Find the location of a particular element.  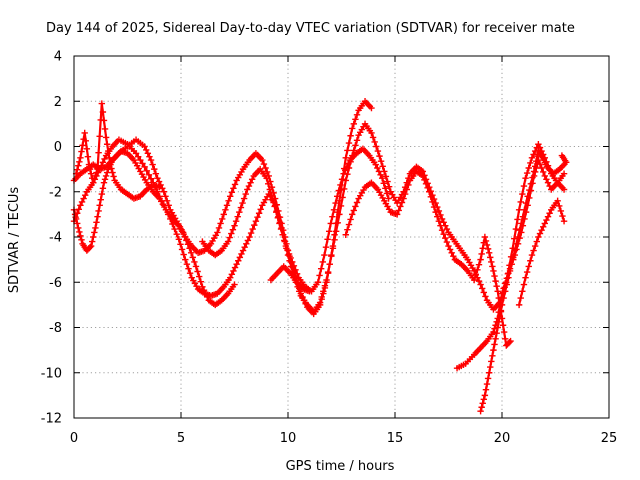

y-tick-label: -12 is located at coordinates (51, 419).